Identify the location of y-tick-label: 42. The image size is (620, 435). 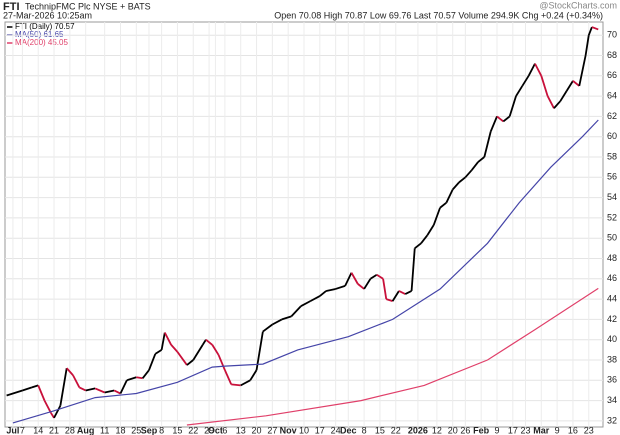
(612, 319).